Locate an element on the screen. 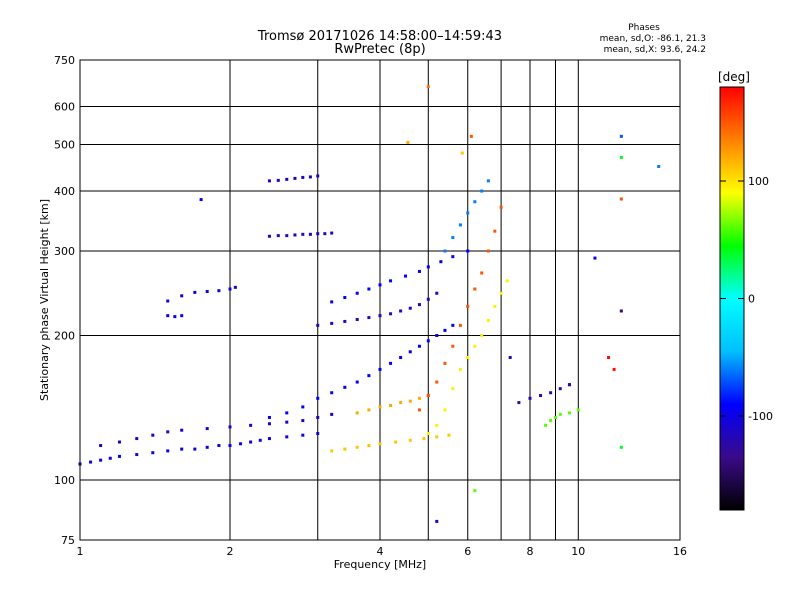 The width and height of the screenshot is (800, 600). x-axis-label: Frequency [MHz] is located at coordinates (380, 564).